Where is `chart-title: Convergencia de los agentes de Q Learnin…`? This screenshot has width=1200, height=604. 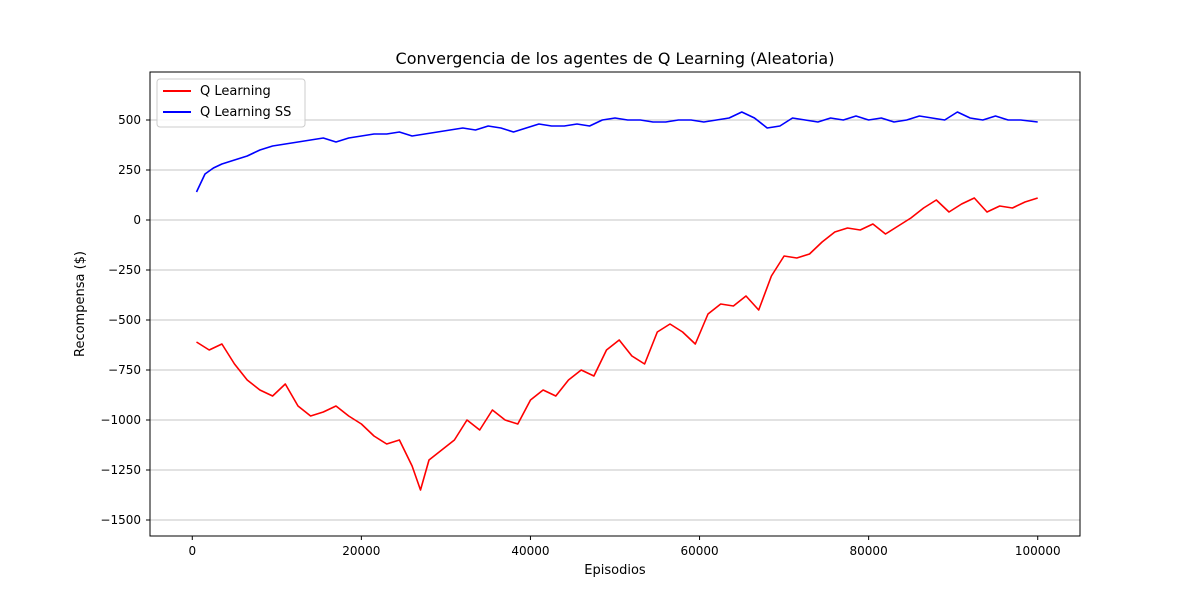 chart-title: Convergencia de los agentes de Q Learnin… is located at coordinates (615, 58).